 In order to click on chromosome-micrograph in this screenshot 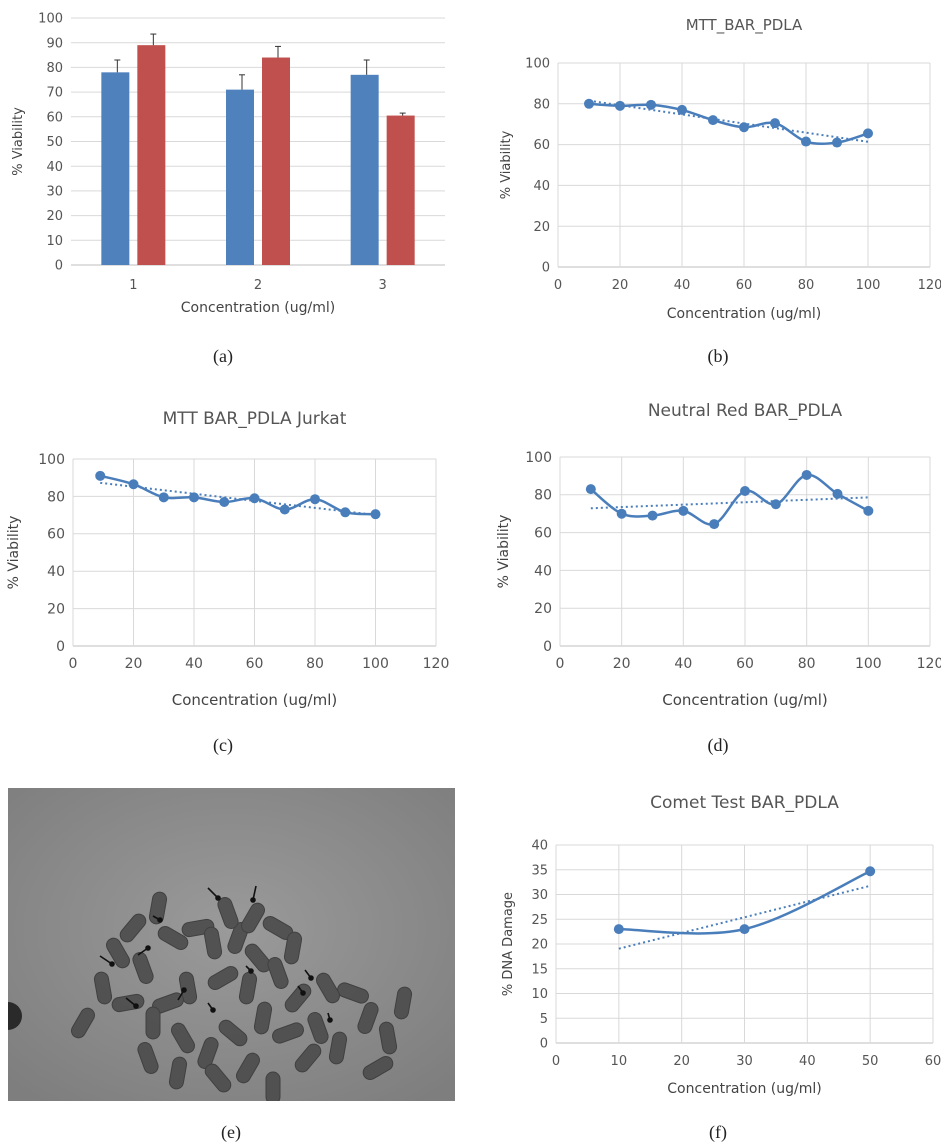, I will do `click(231, 944)`.